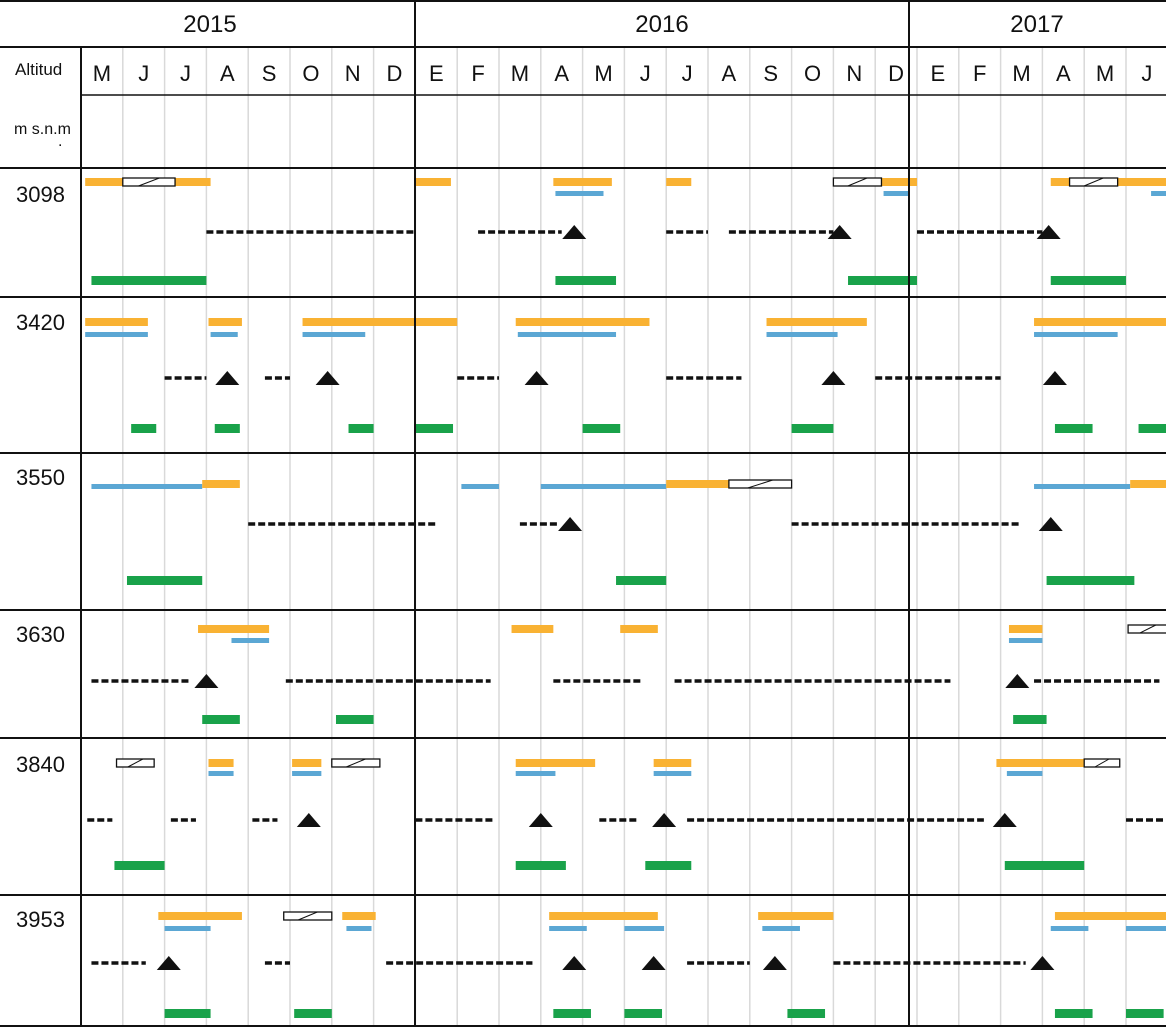  Describe the element at coordinates (38, 69) in the screenshot. I see `altitude-label: Altitud` at that location.